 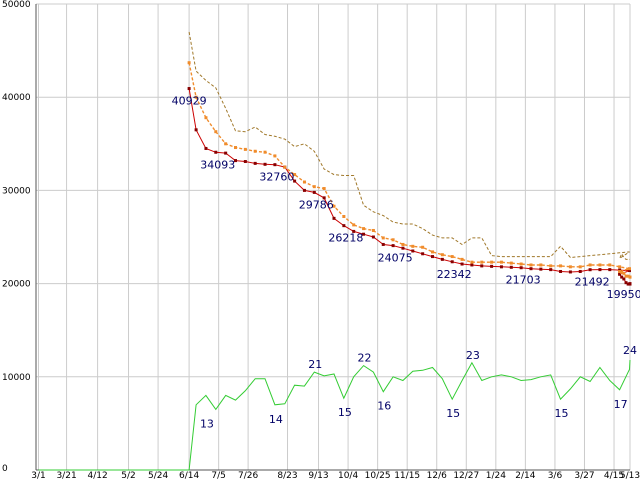 What do you see at coordinates (248, 475) in the screenshot?
I see `x-tick-label: 7/26` at bounding box center [248, 475].